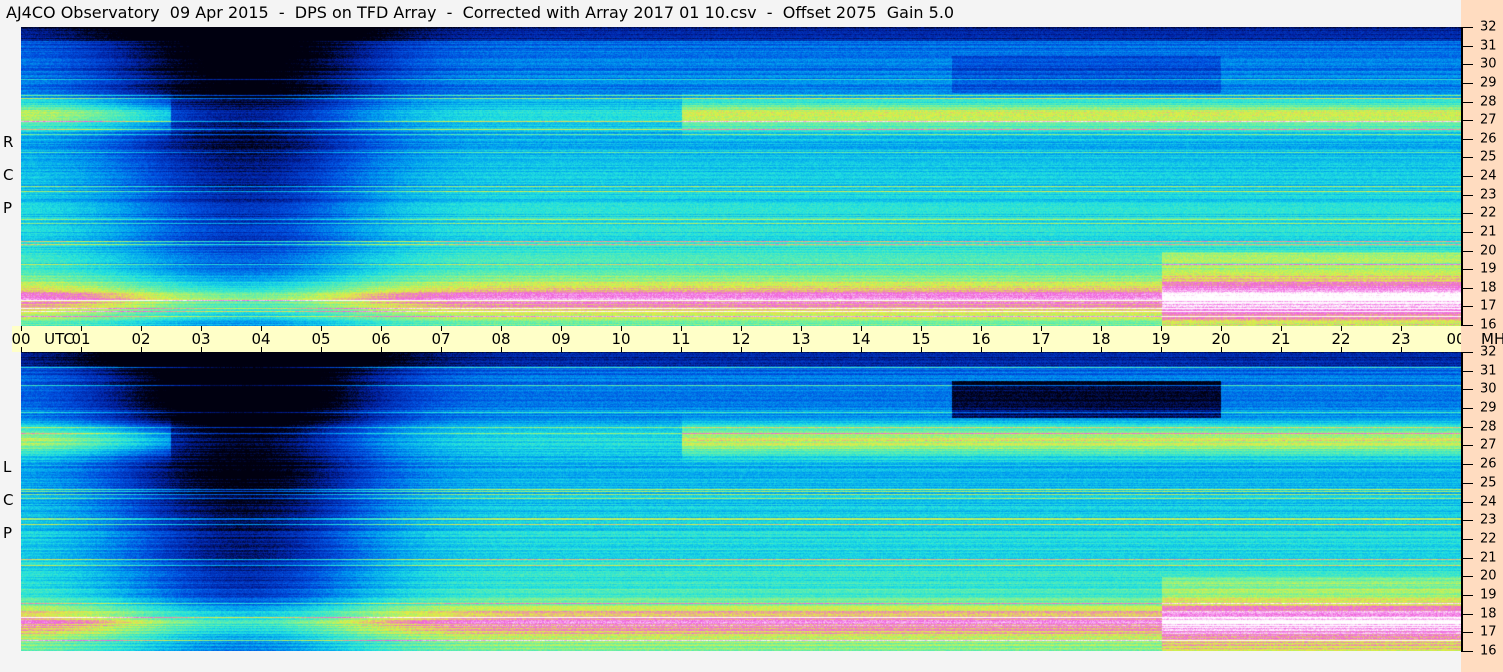 The height and width of the screenshot is (672, 1503). What do you see at coordinates (7, 467) in the screenshot?
I see `panel-label-letter: L` at bounding box center [7, 467].